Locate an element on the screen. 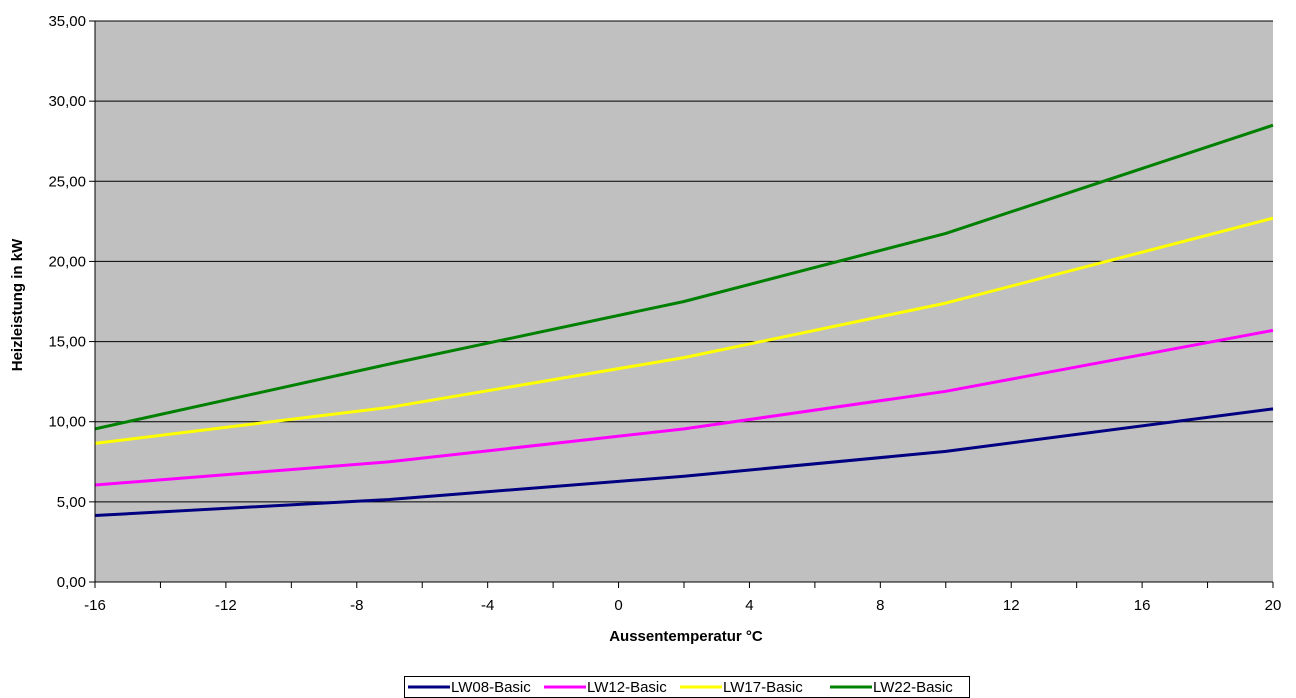 Image resolution: width=1296 pixels, height=698 pixels. x-axis-ticks: -16 -12 -8 -4 0 4 8 12 16 20 is located at coordinates (682, 598).